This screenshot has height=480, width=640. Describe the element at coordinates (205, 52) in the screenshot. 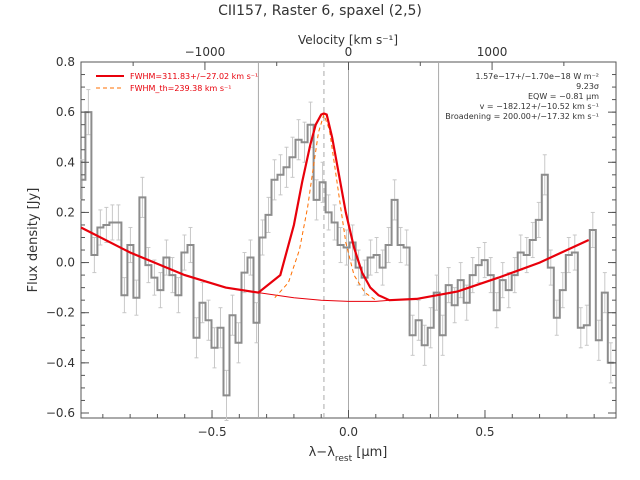

I see `top-tick-label: −1000` at that location.